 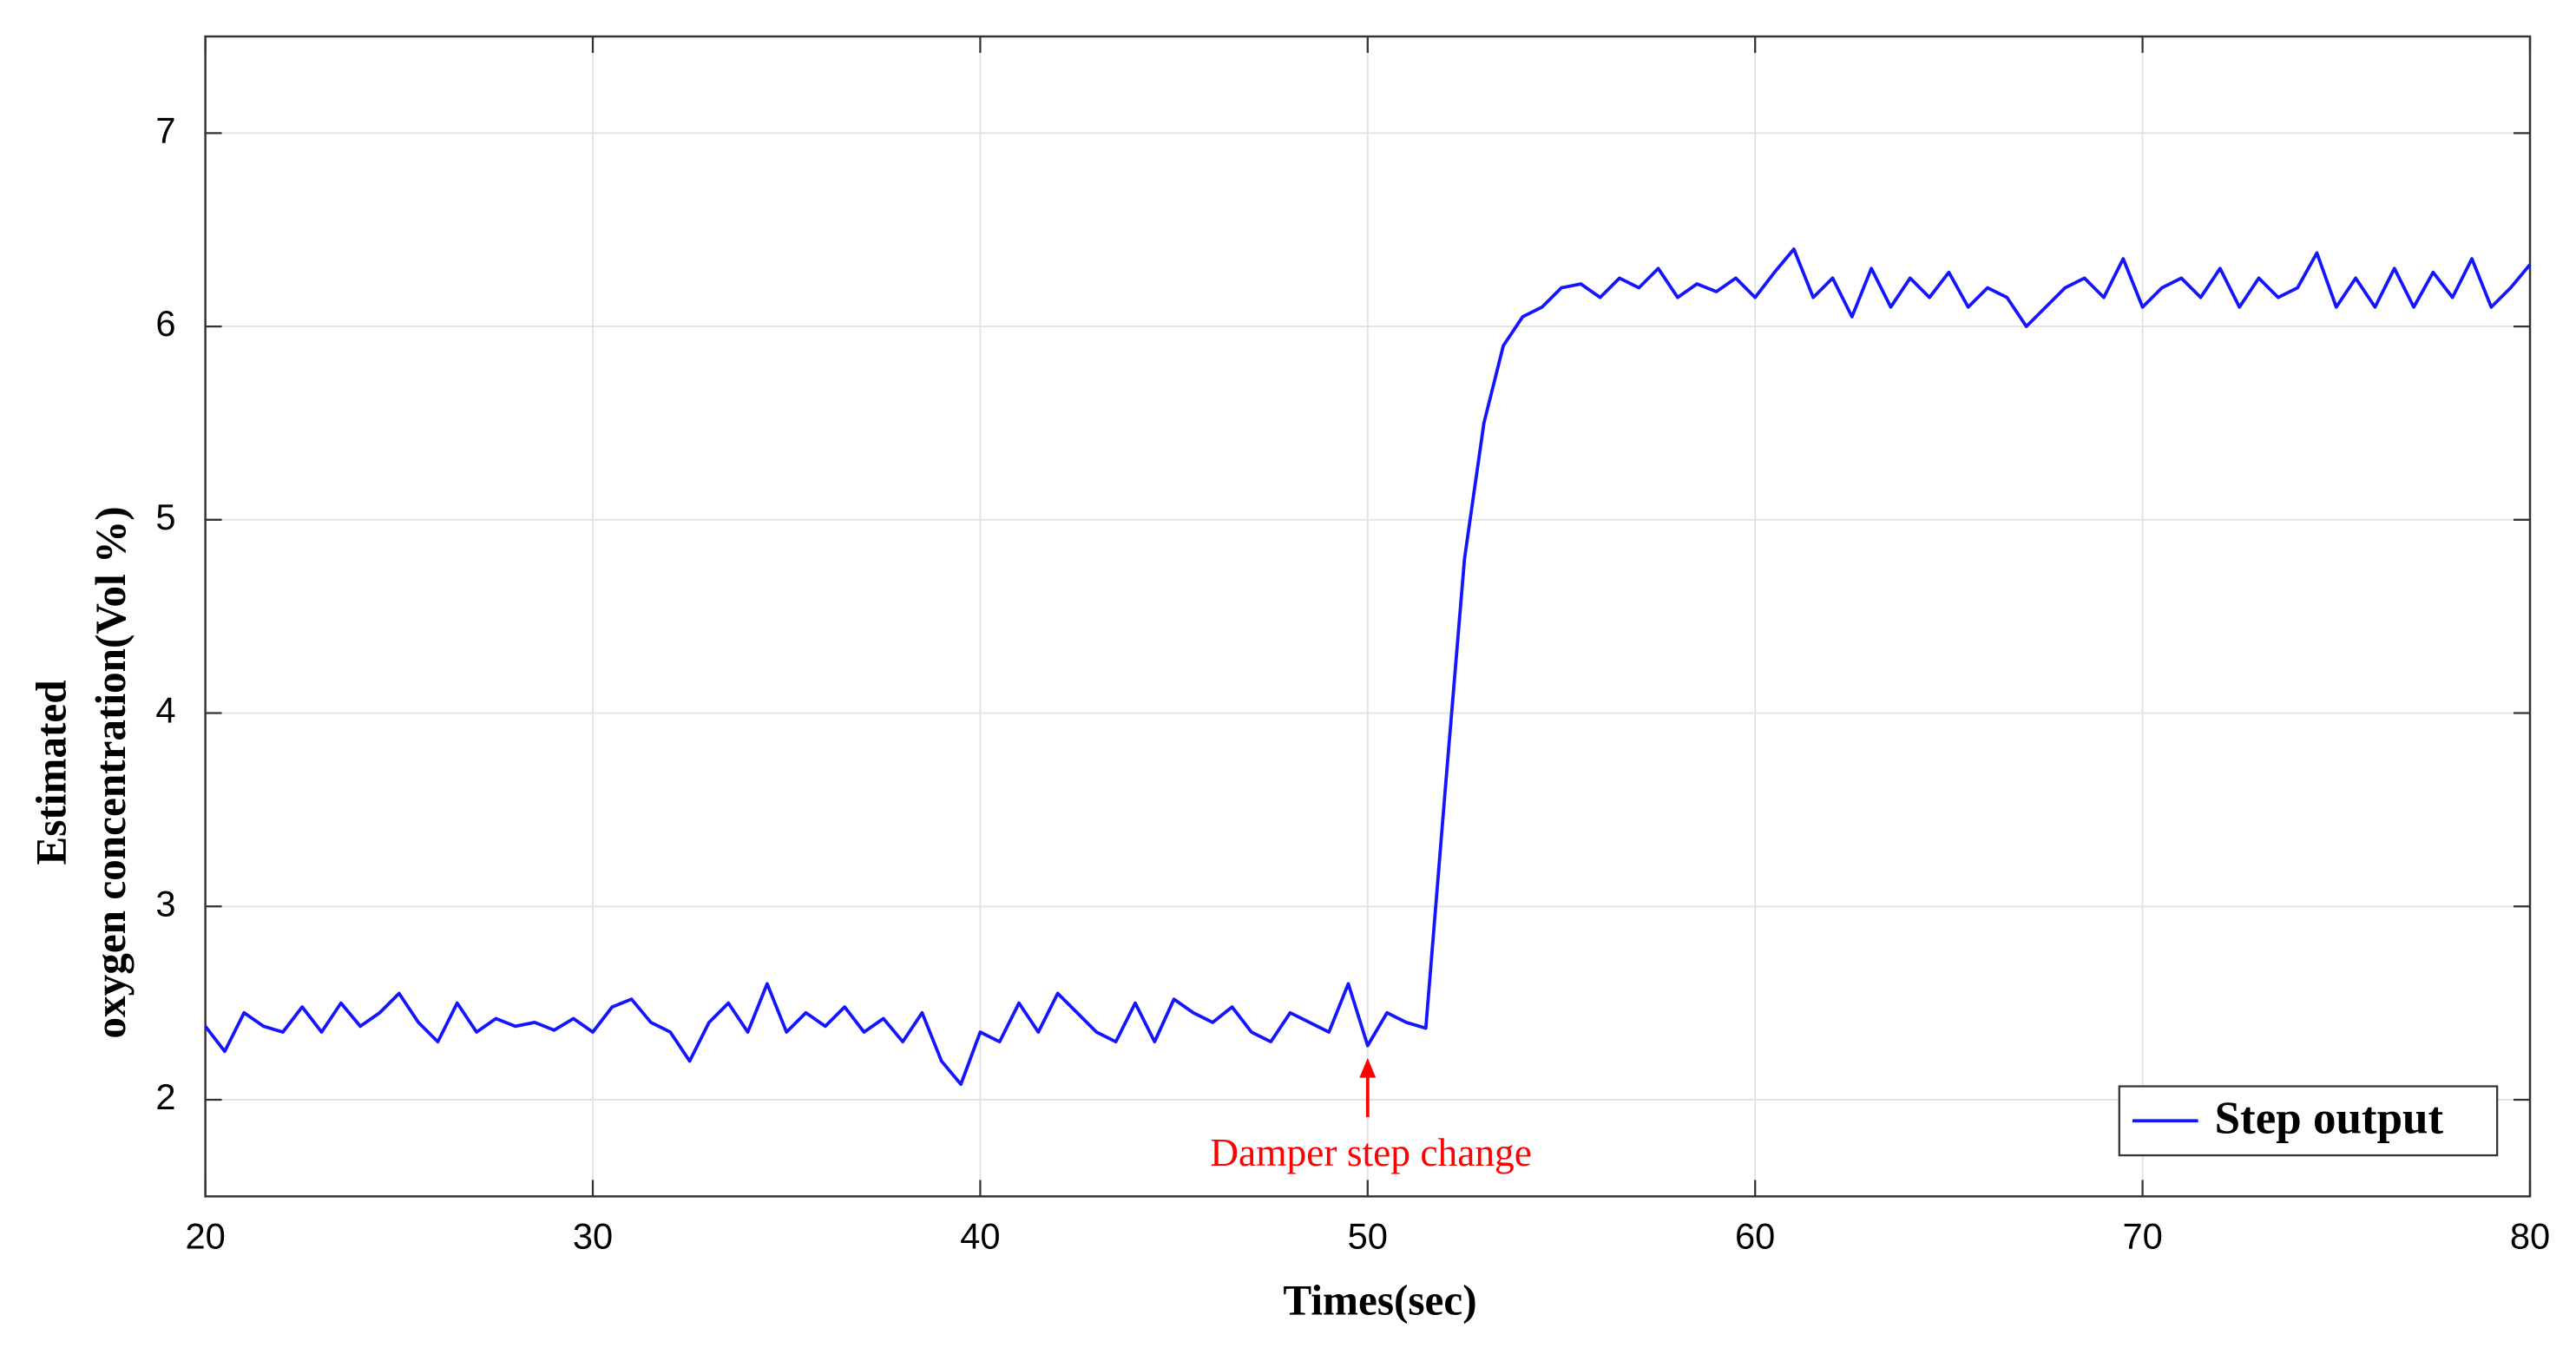 What do you see at coordinates (165, 516) in the screenshot?
I see `y-tick-label: 5` at bounding box center [165, 516].